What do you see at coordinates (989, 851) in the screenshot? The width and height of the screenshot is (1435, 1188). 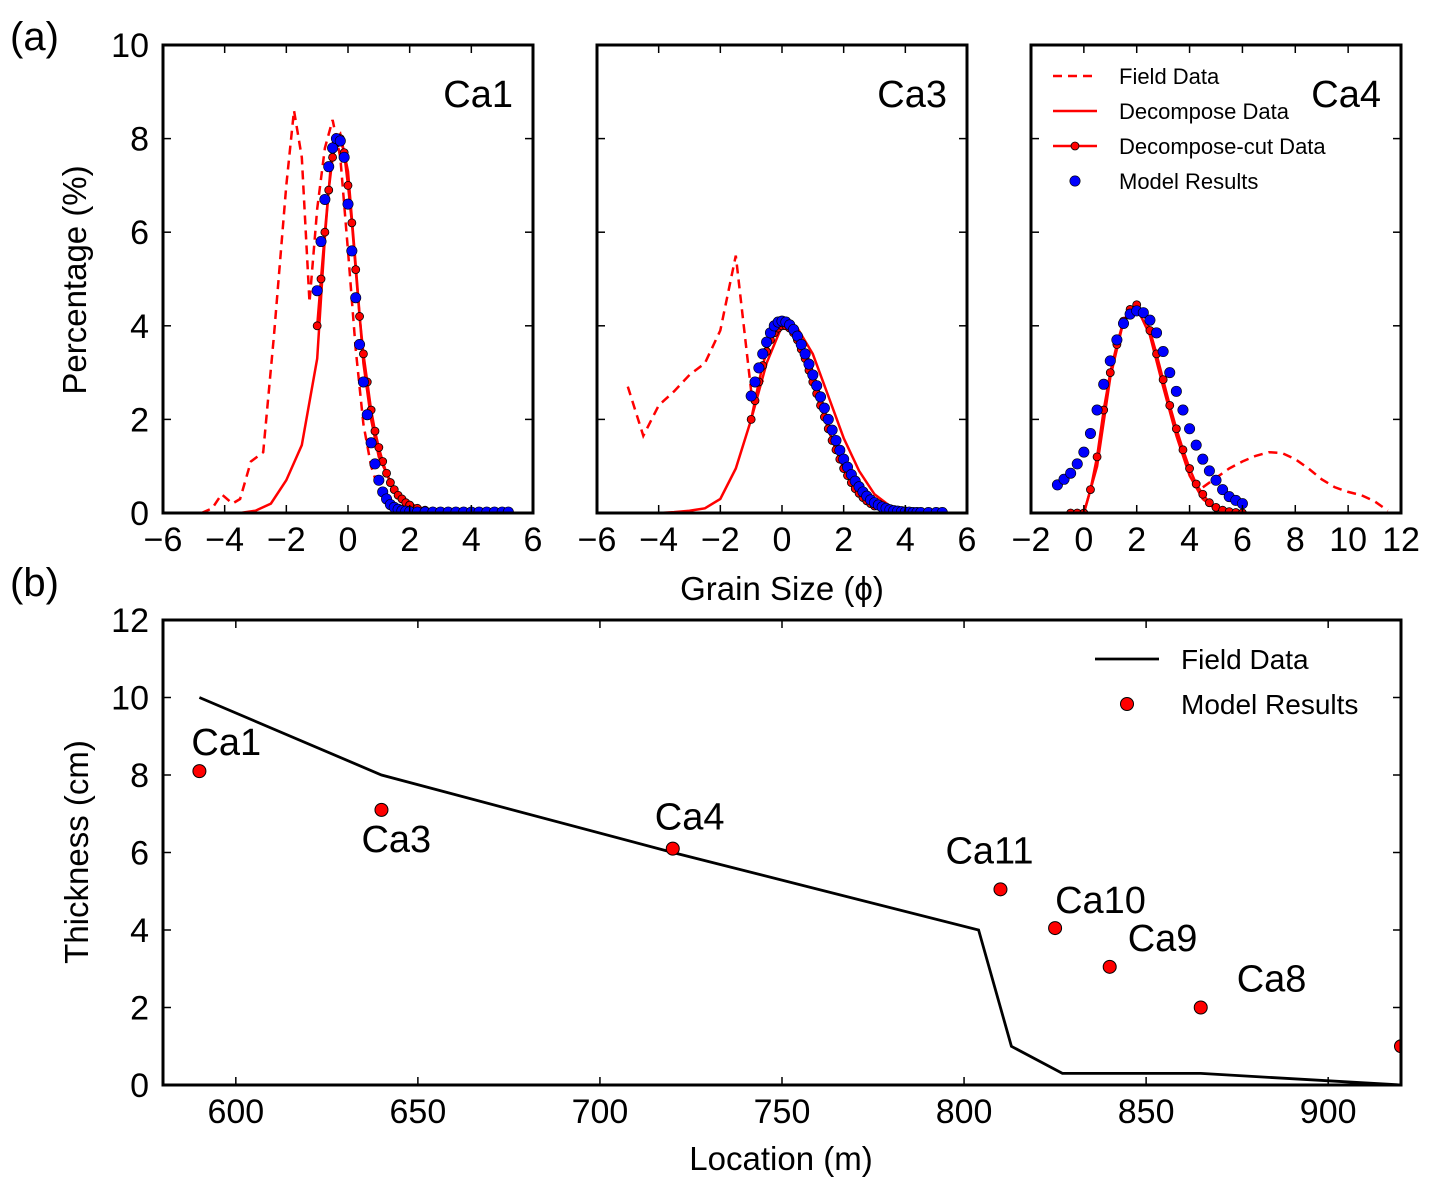 I see `site-label-ca11: Ca11` at bounding box center [989, 851].